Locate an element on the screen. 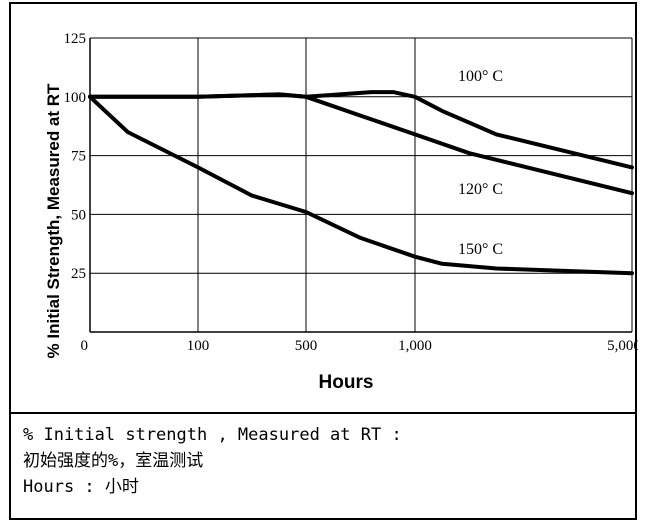  note-line-1: % Initial strength , Measured at RT : is located at coordinates (212, 435).